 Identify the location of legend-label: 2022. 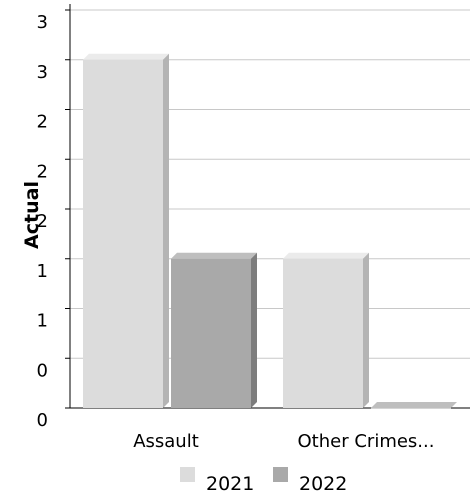
(323, 484).